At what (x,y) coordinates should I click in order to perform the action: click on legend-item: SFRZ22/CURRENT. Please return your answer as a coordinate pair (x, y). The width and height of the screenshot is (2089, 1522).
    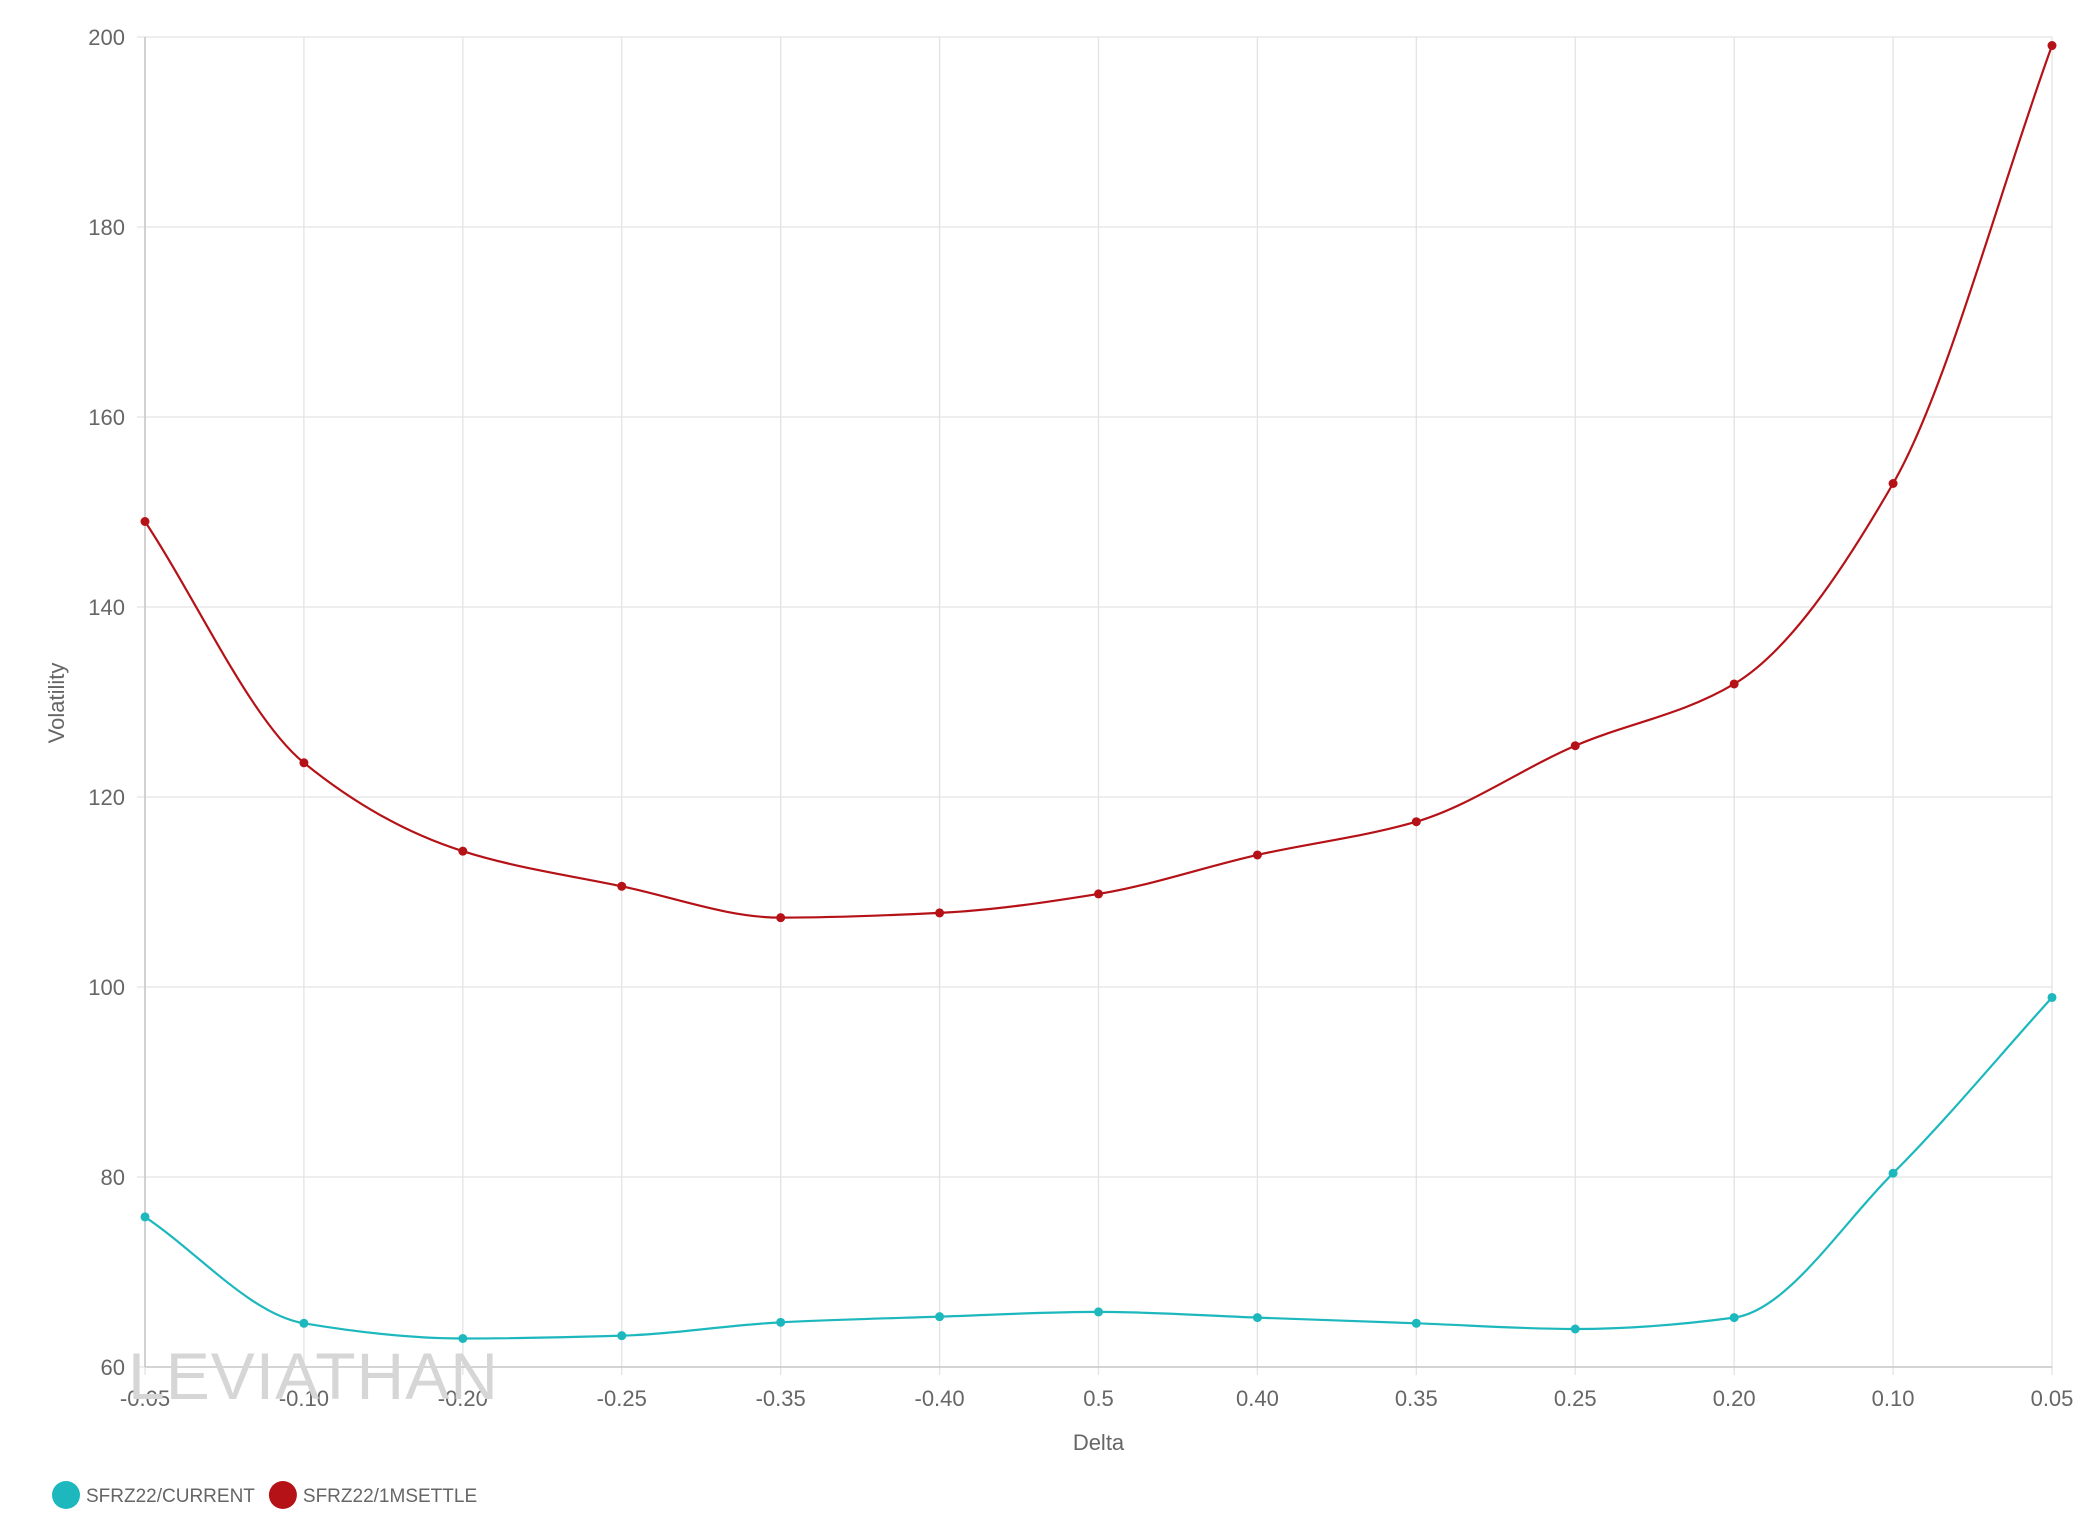
    Looking at the image, I should click on (153, 1495).